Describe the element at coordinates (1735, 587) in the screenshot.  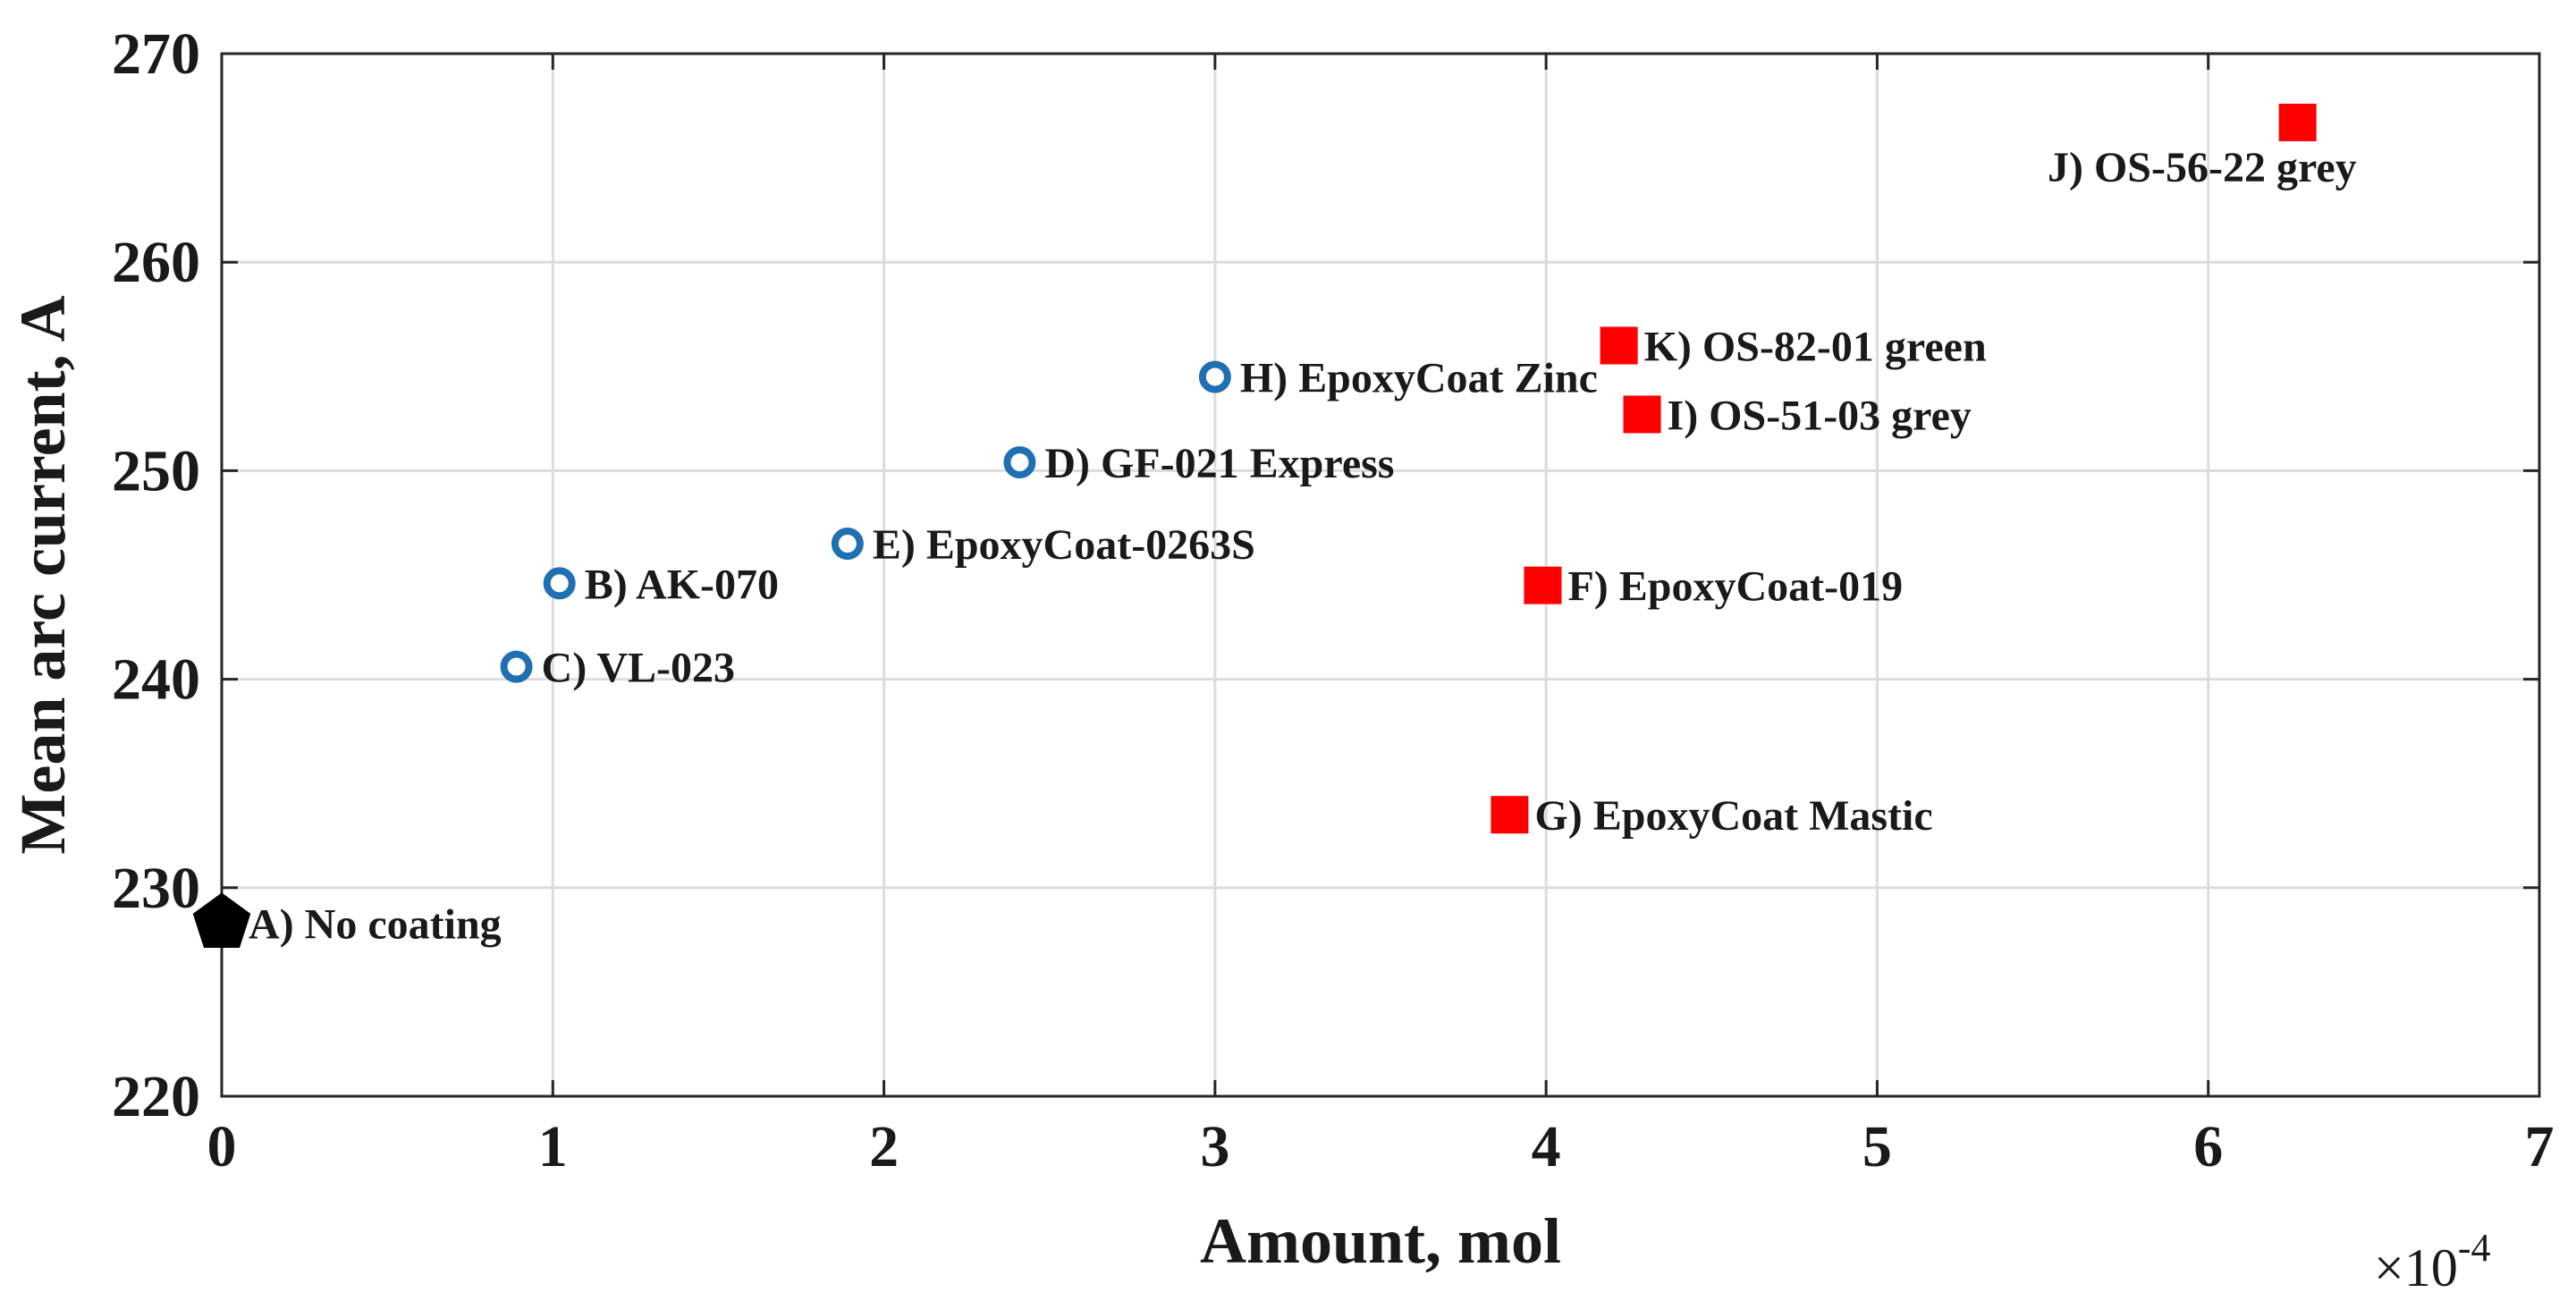
I see `data-label: F) EpoxyCoat-019` at that location.